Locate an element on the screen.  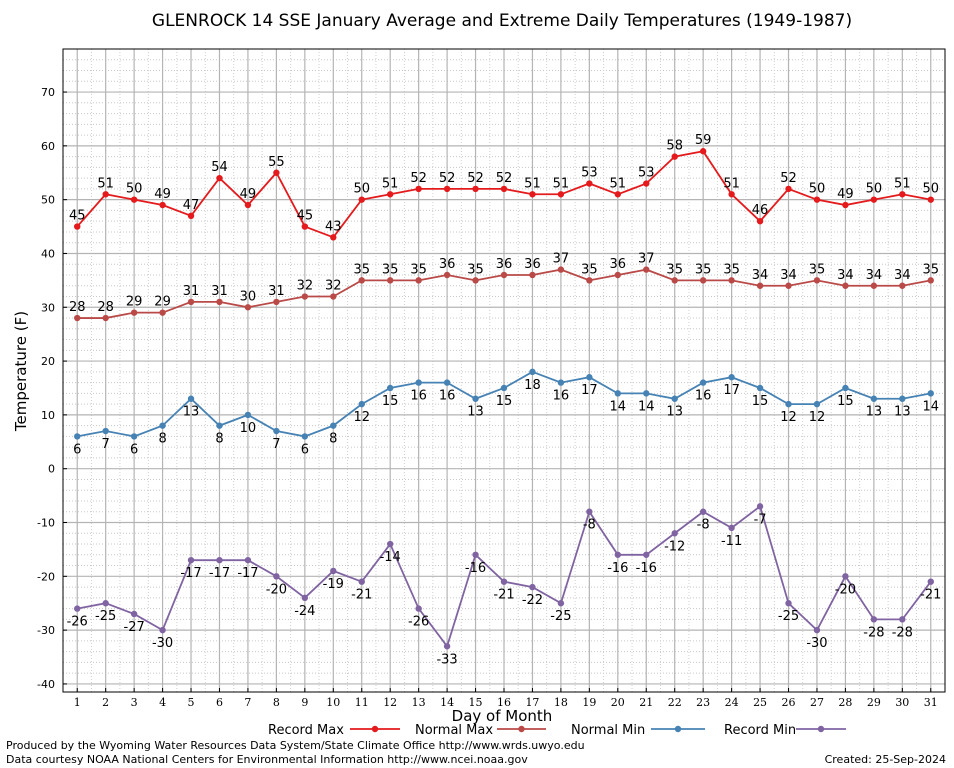
normal-min-data-label: 15 is located at coordinates (390, 401).